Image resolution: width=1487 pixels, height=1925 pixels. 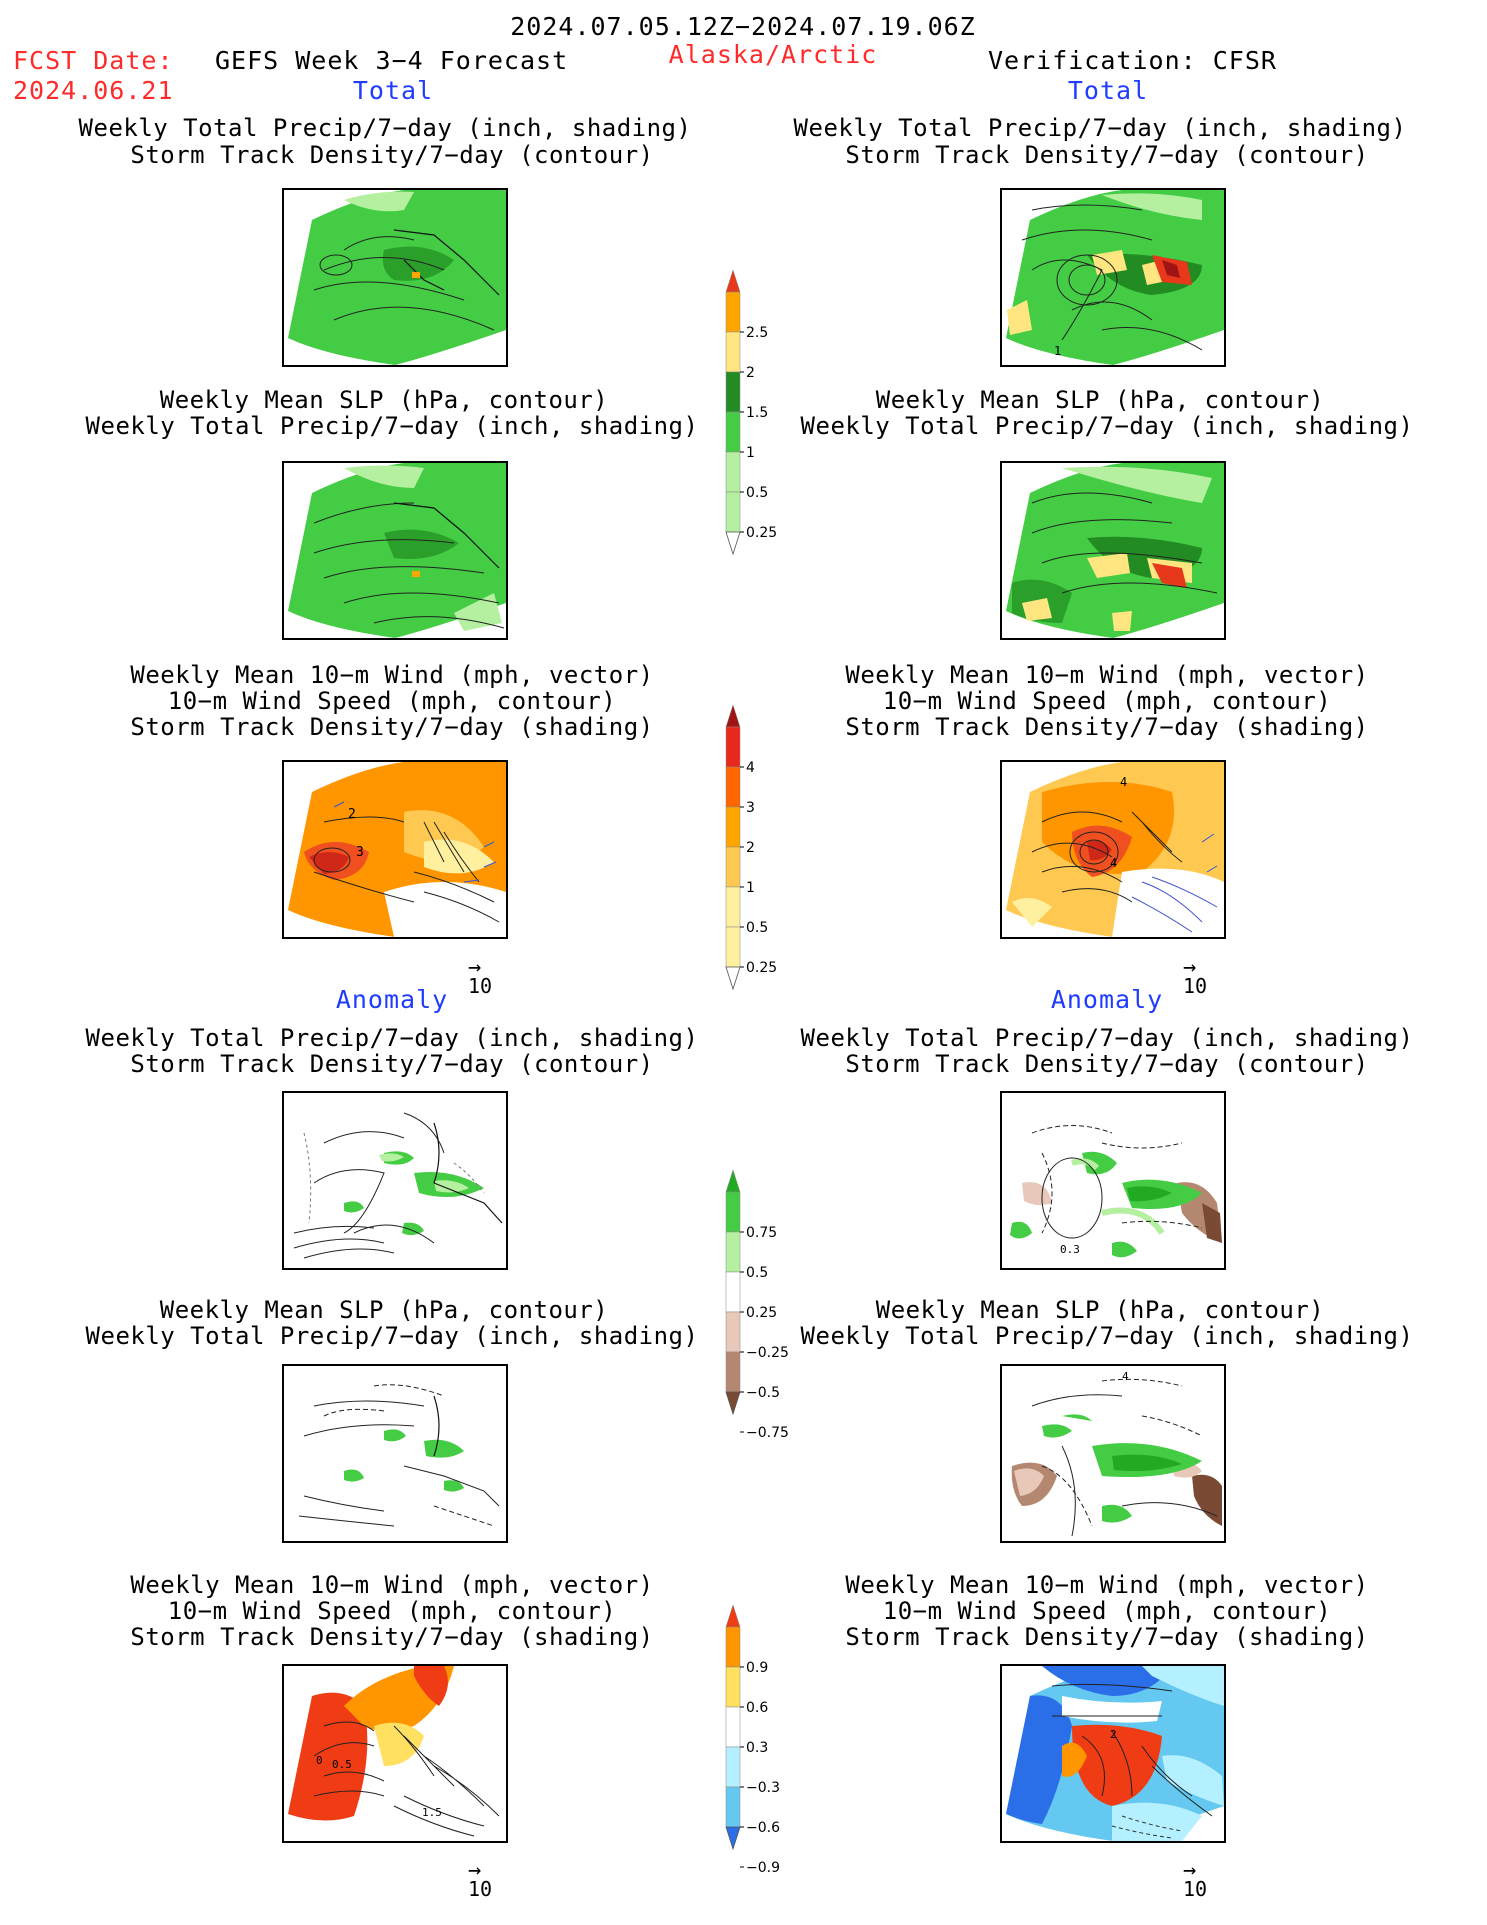 I want to click on r5-left-title-1: Weekly Mean SLP (hPa, contour), so click(x=384, y=1310).